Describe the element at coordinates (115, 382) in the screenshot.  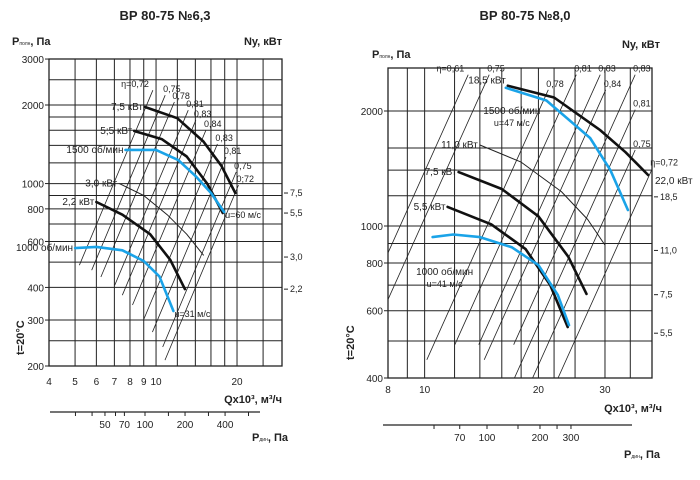
I see `x-tick-label: 7` at that location.